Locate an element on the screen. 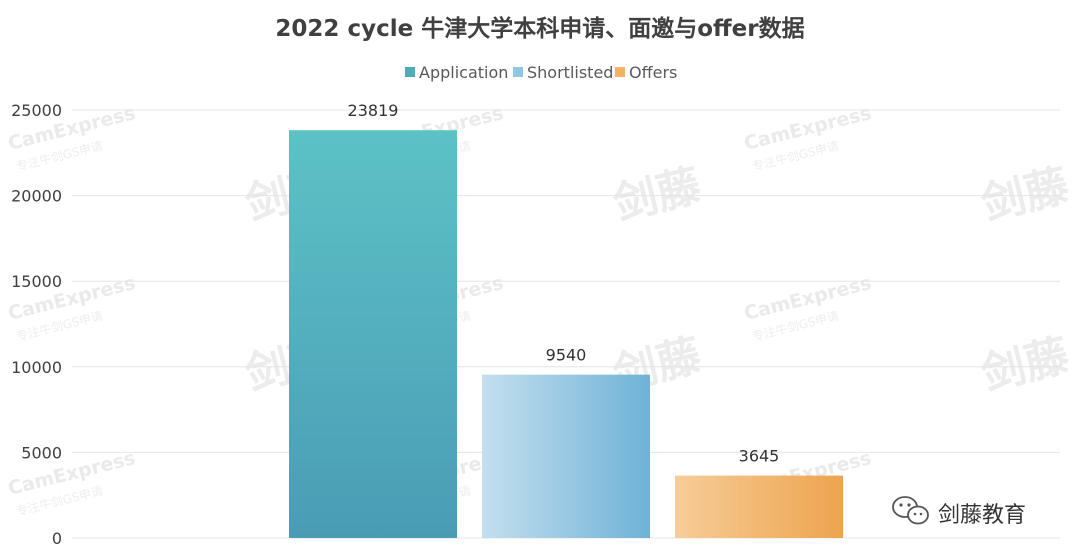  wechat-icon is located at coordinates (910, 510).